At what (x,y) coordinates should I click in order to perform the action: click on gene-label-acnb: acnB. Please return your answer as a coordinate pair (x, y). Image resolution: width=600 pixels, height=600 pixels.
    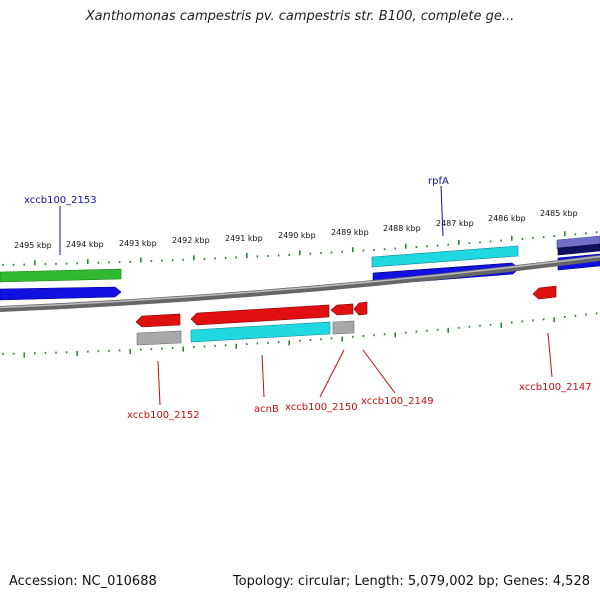
    Looking at the image, I should click on (266, 409).